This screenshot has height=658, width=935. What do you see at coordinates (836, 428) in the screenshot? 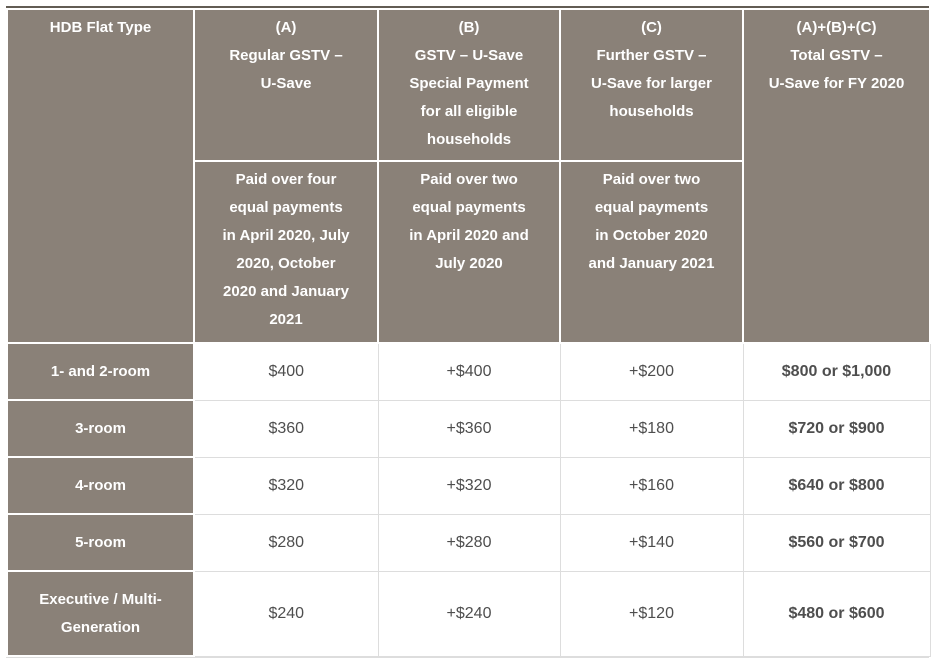
I see `cell-total: $720 or $900` at bounding box center [836, 428].